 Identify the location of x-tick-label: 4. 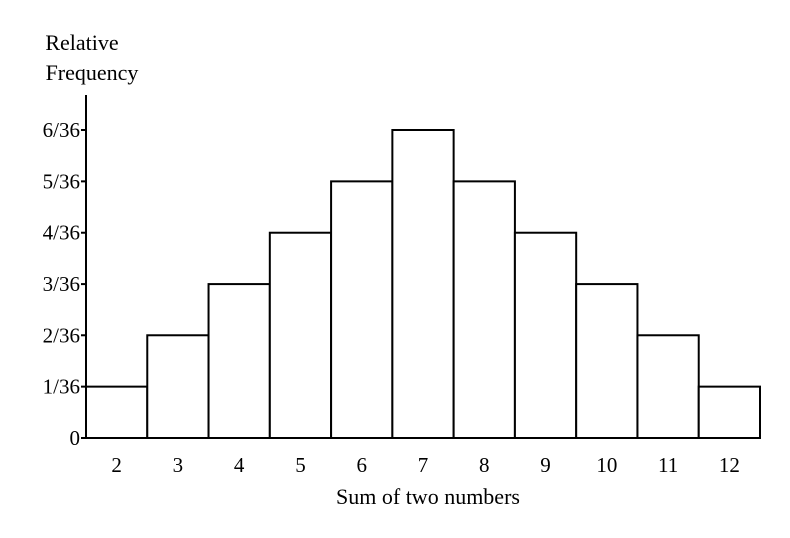
(239, 465).